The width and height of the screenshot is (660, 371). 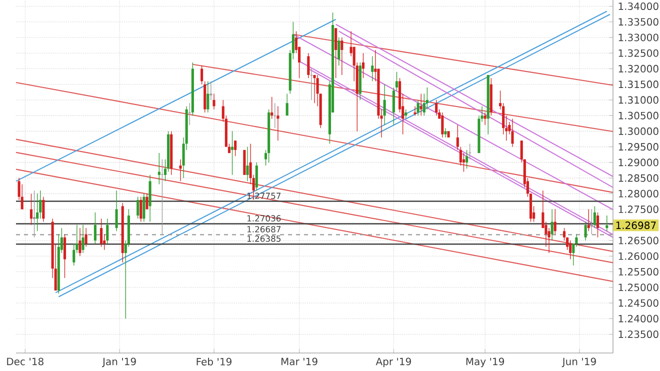 I want to click on y-tick-label: 1.25000, so click(x=638, y=288).